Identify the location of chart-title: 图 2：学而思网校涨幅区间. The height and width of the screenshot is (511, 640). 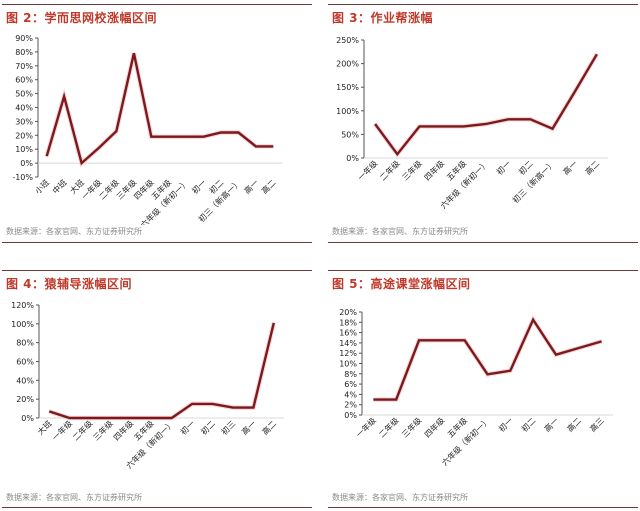
(82, 18).